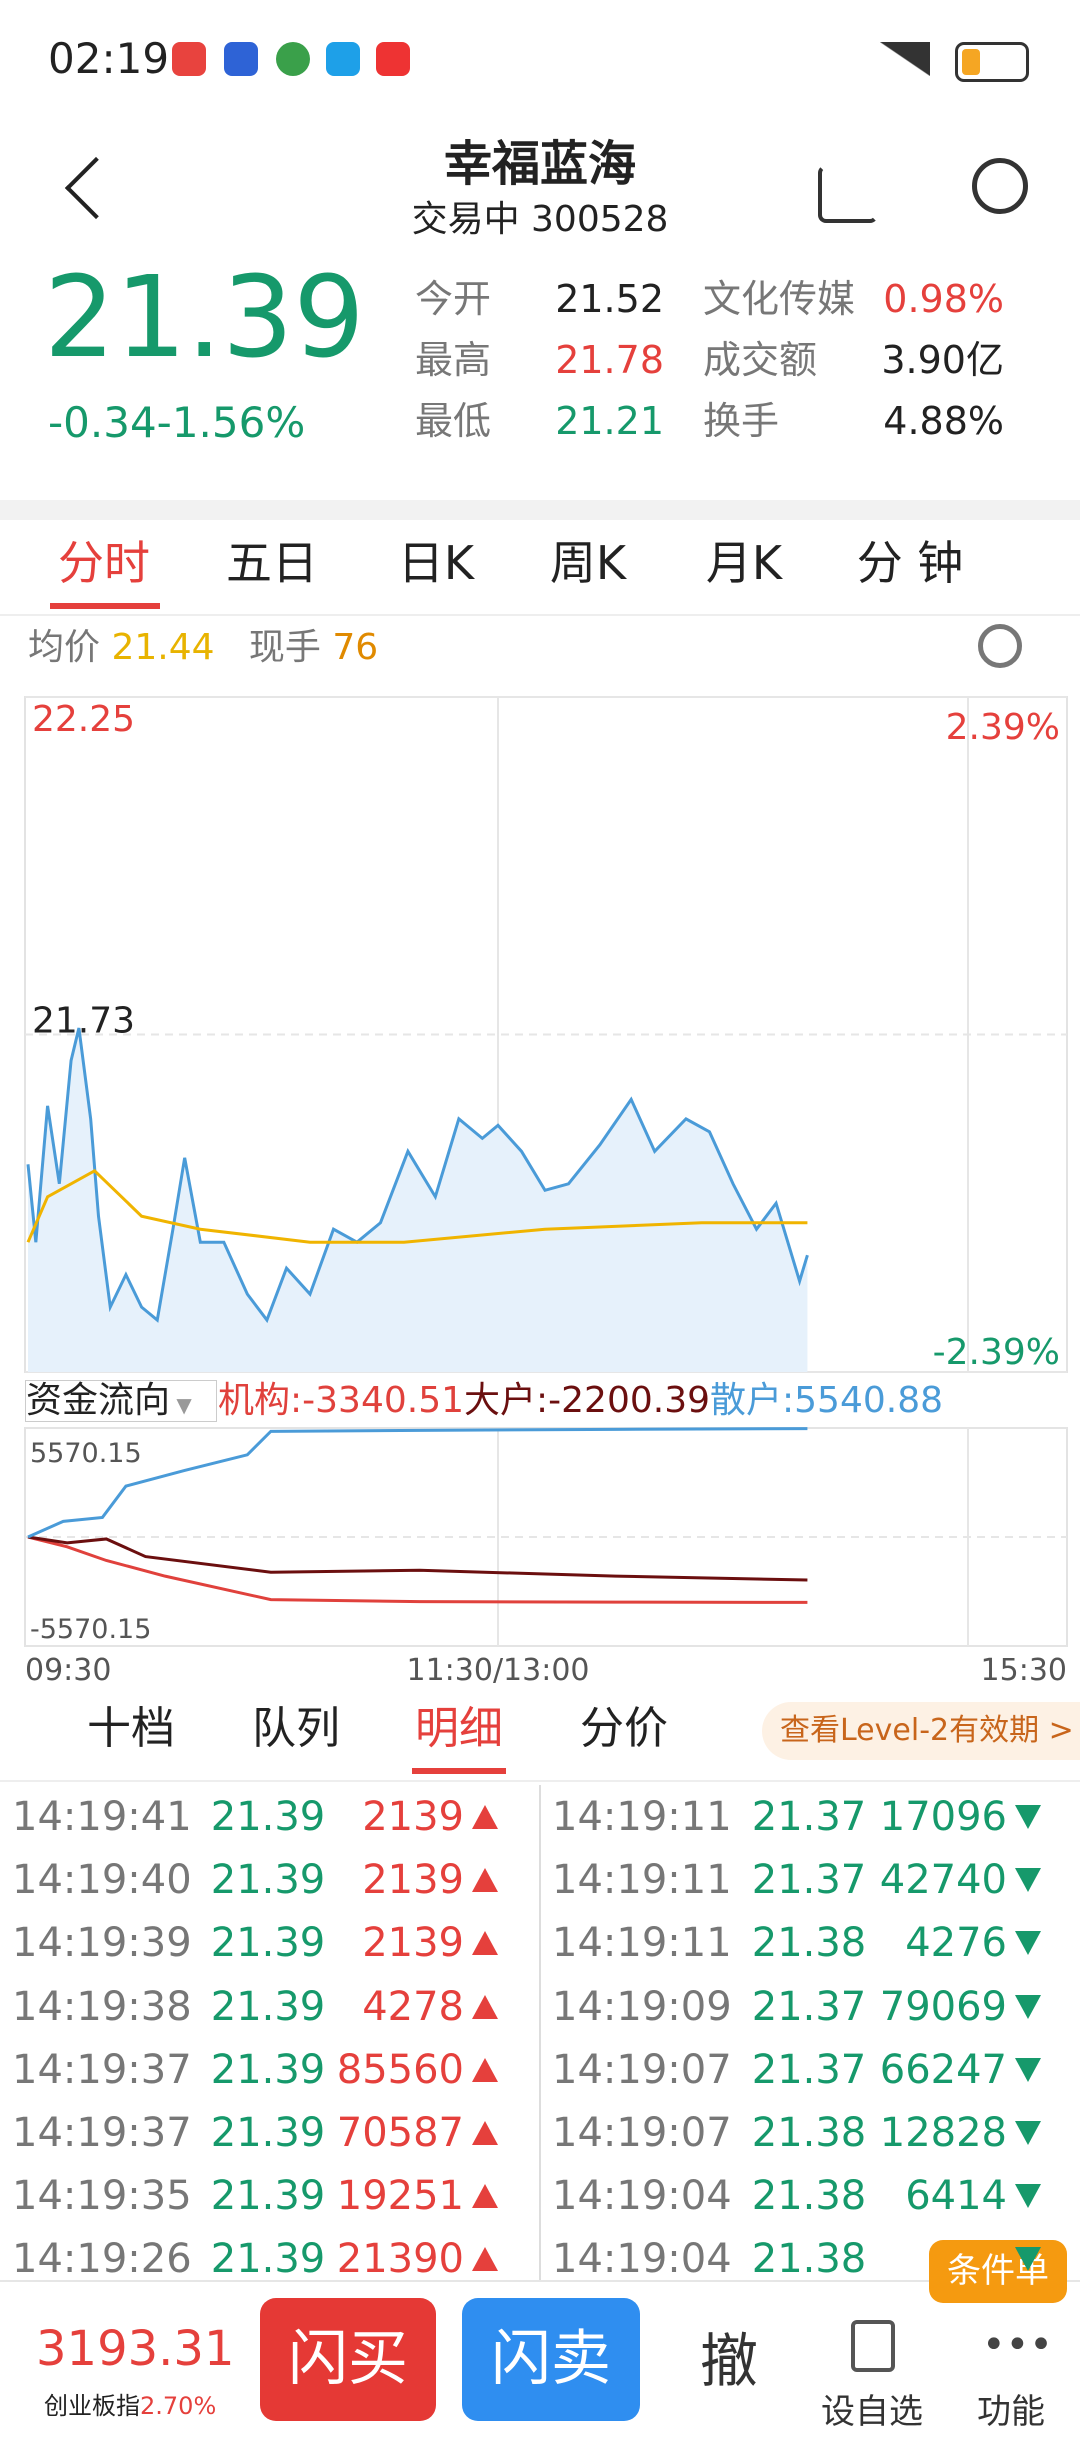  What do you see at coordinates (943, 1817) in the screenshot?
I see `trade-volume: 17096` at bounding box center [943, 1817].